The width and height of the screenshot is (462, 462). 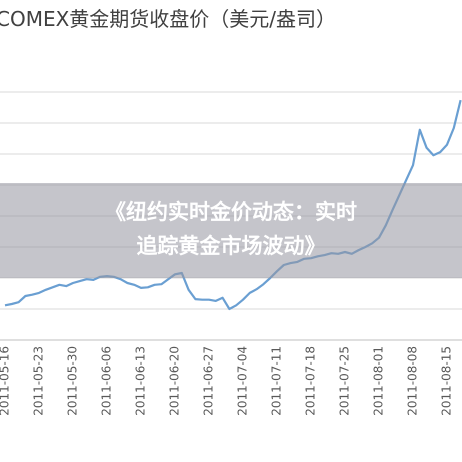 What do you see at coordinates (447, 381) in the screenshot?
I see `x-tick-label: 2011-08-15` at bounding box center [447, 381].